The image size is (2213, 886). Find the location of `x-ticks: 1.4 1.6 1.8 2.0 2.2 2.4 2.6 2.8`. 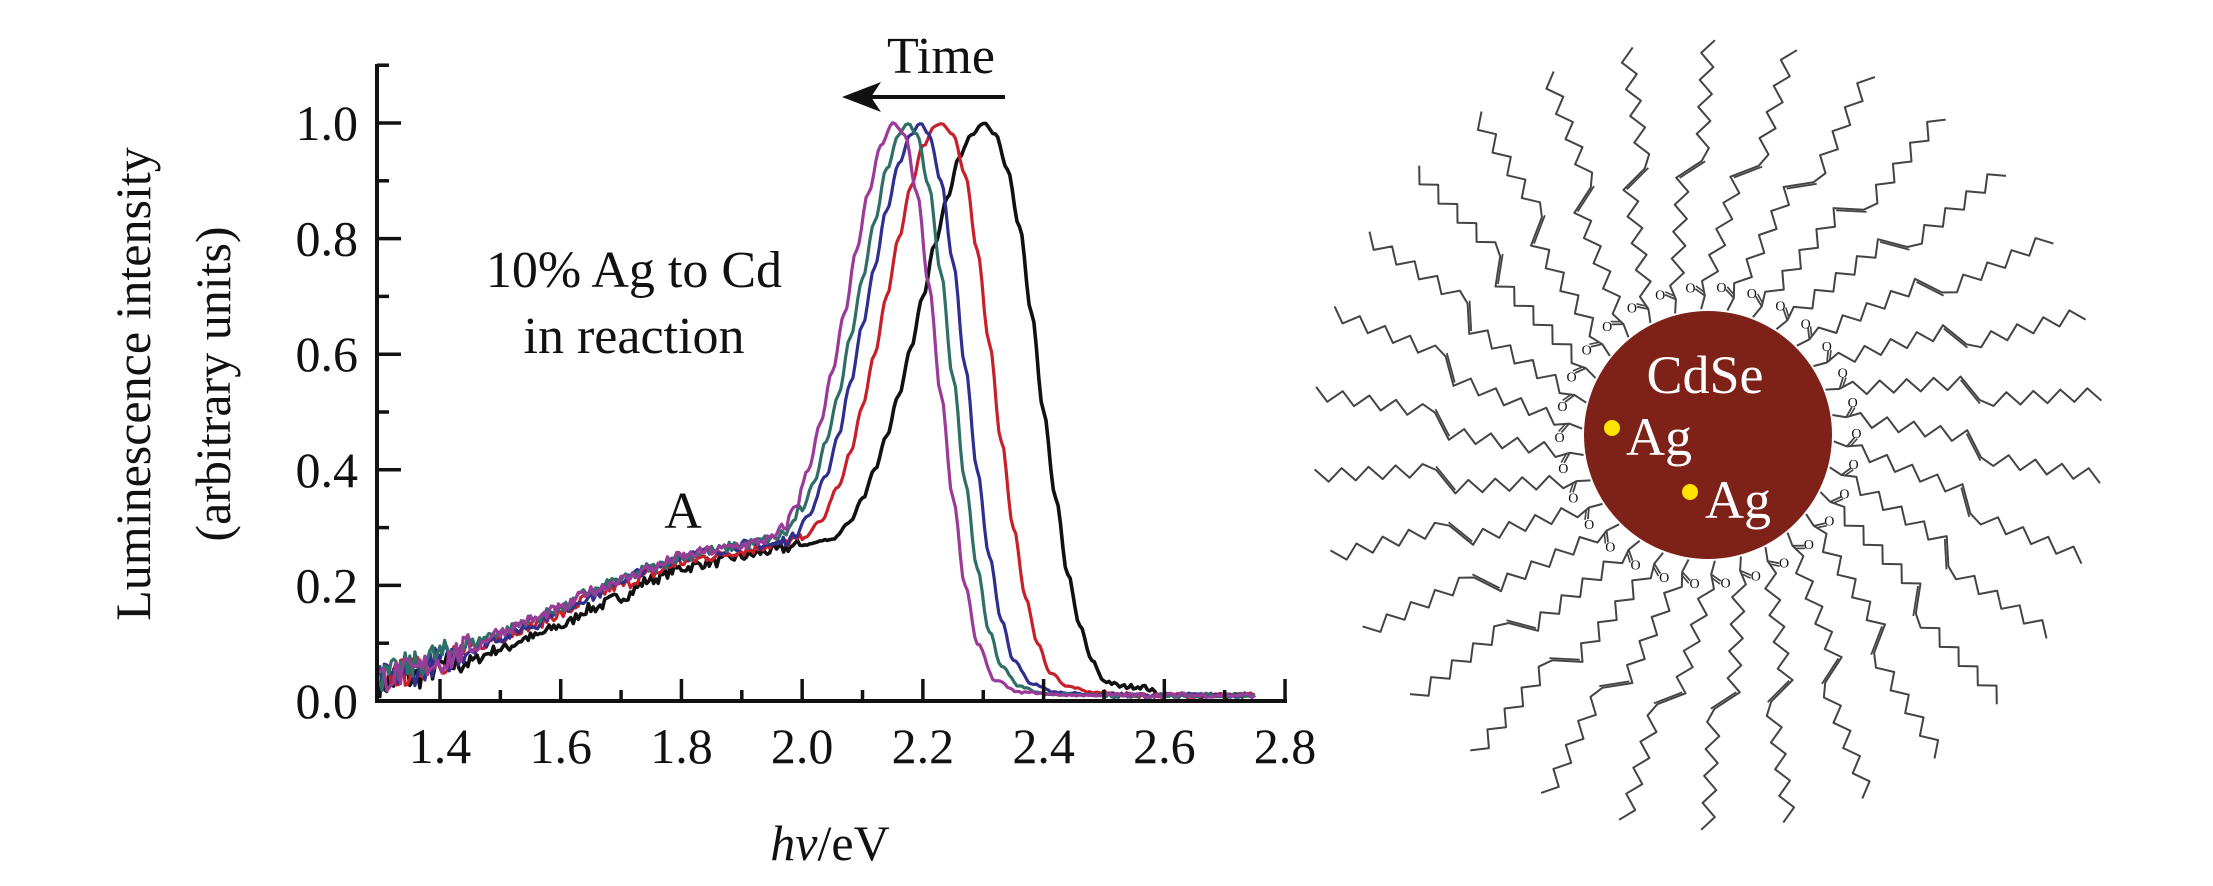

x-ticks: 1.4 1.6 1.8 2.0 2.2 2.4 2.6 2.8 is located at coordinates (863, 726).